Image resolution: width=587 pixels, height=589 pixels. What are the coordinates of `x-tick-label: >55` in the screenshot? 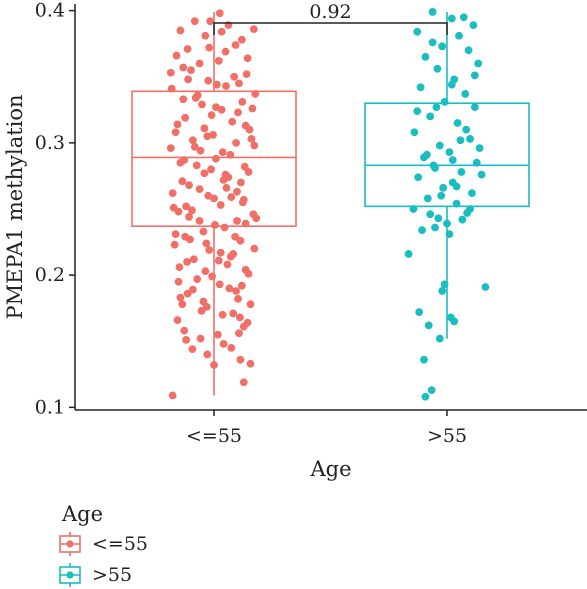 It's located at (447, 436).